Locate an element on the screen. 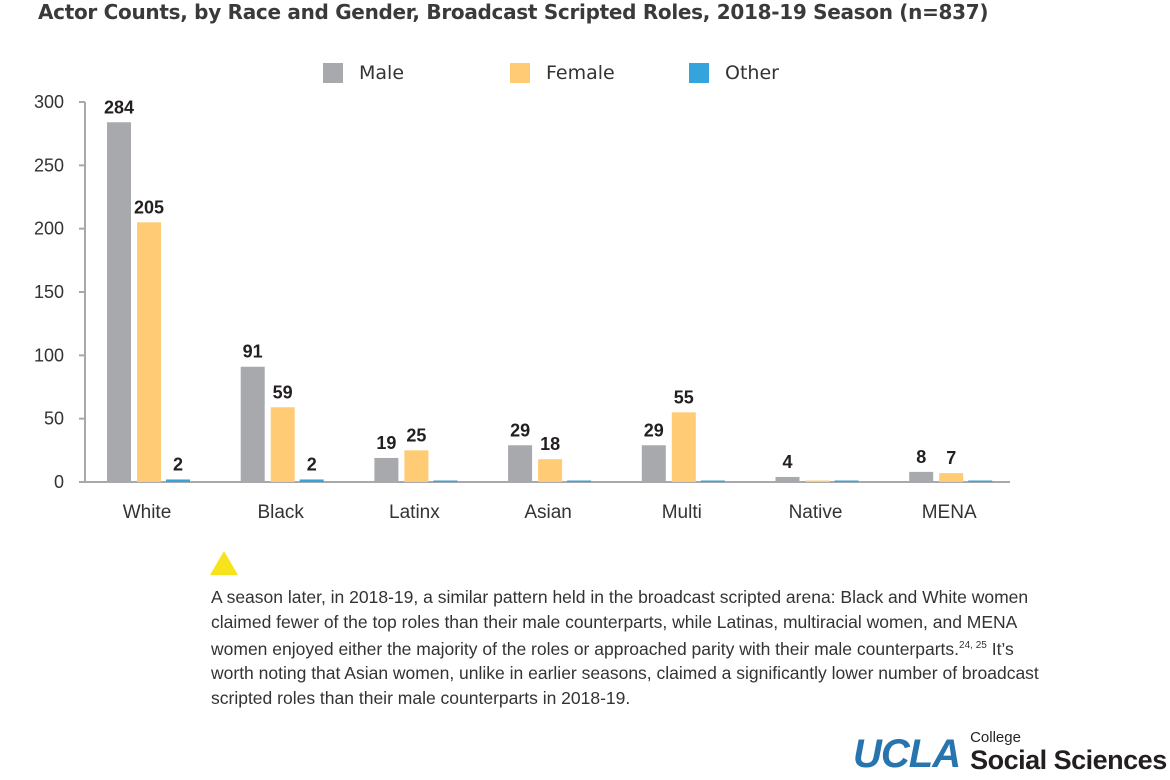 The height and width of the screenshot is (780, 1170). x-tick-label: White is located at coordinates (147, 512).